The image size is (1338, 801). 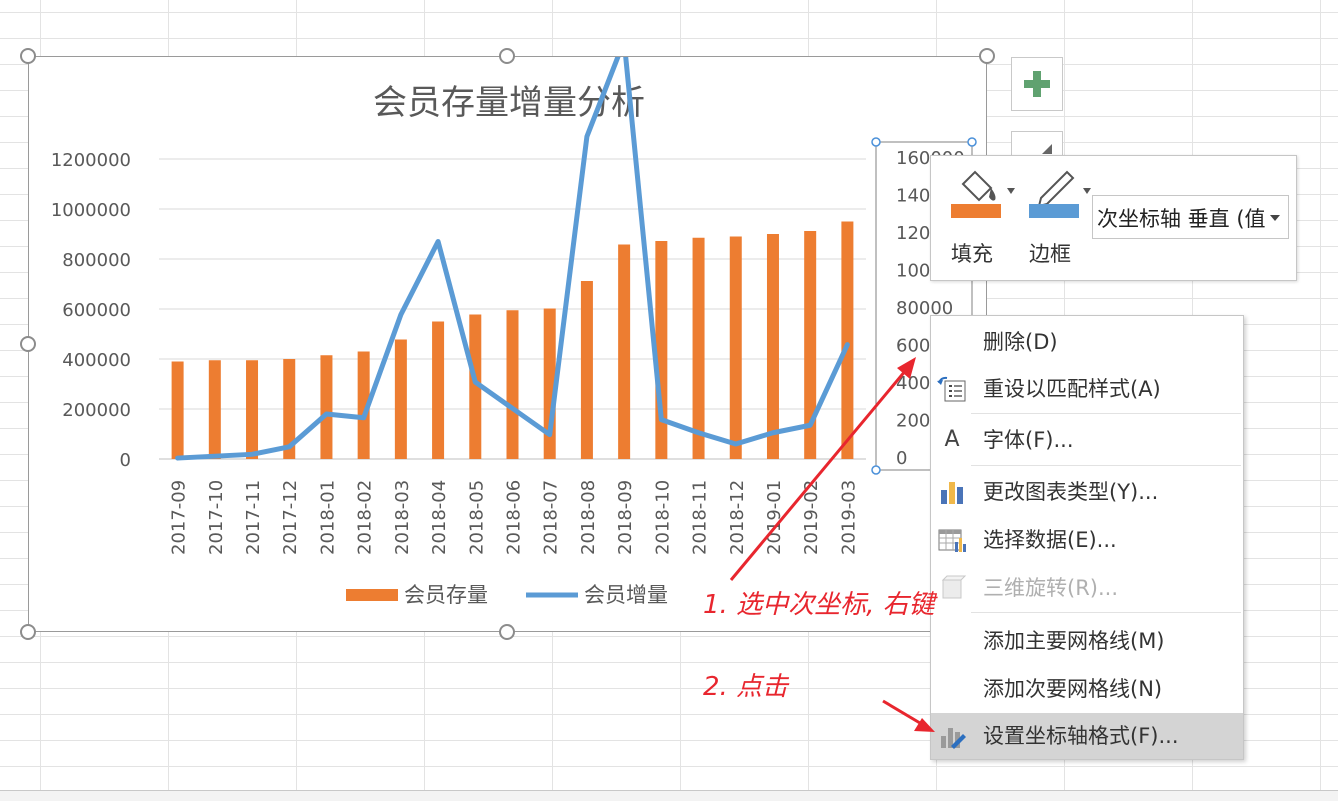 I want to click on border-button: 边框, so click(x=1061, y=218).